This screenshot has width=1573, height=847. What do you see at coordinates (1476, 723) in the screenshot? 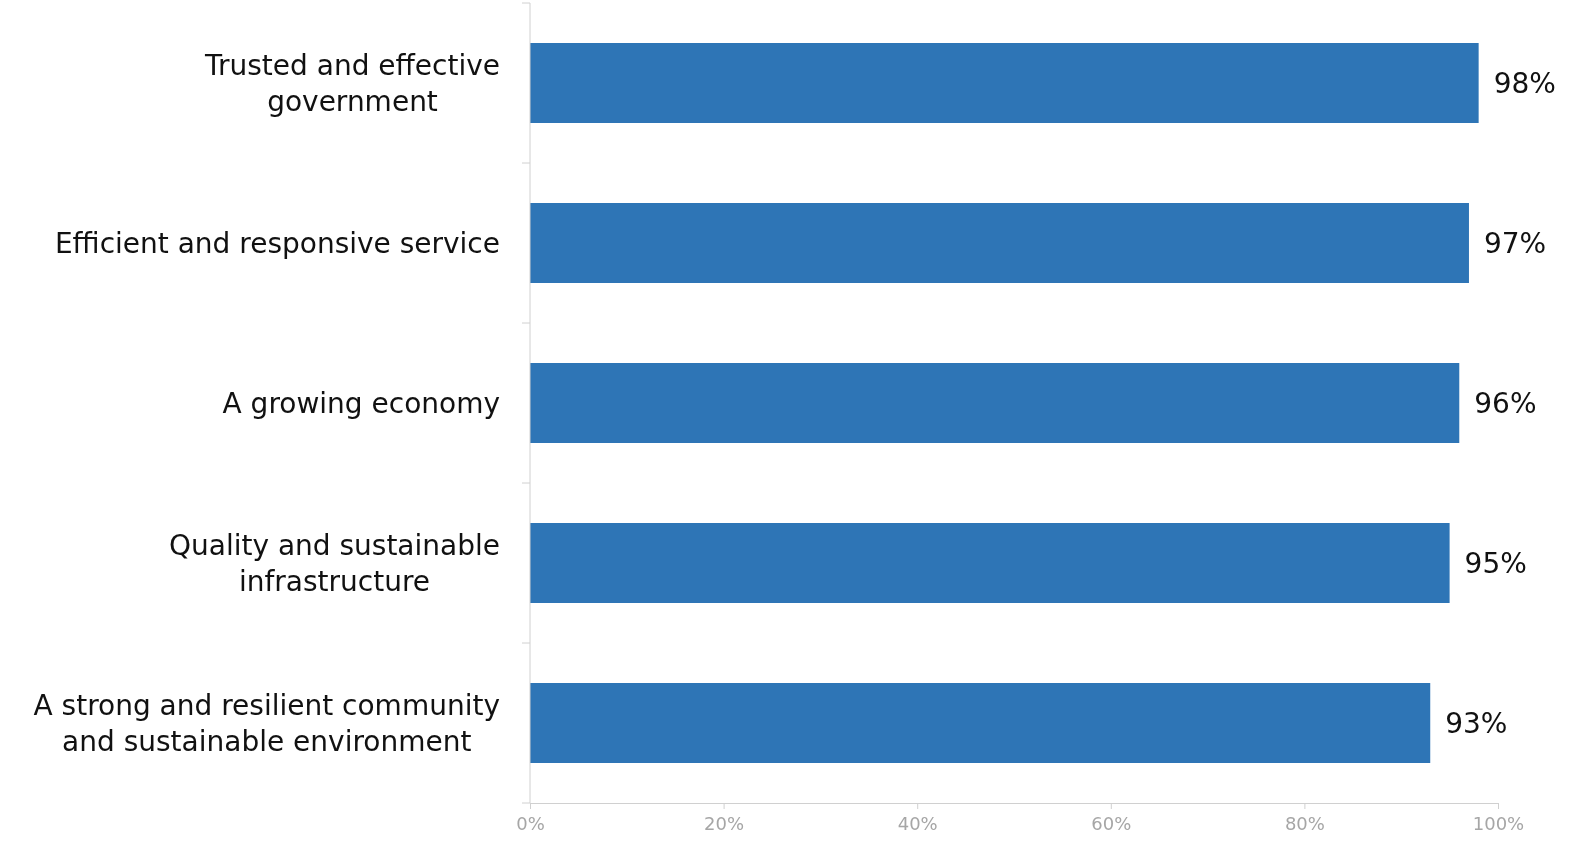
I see `data-label: 93%` at bounding box center [1476, 723].